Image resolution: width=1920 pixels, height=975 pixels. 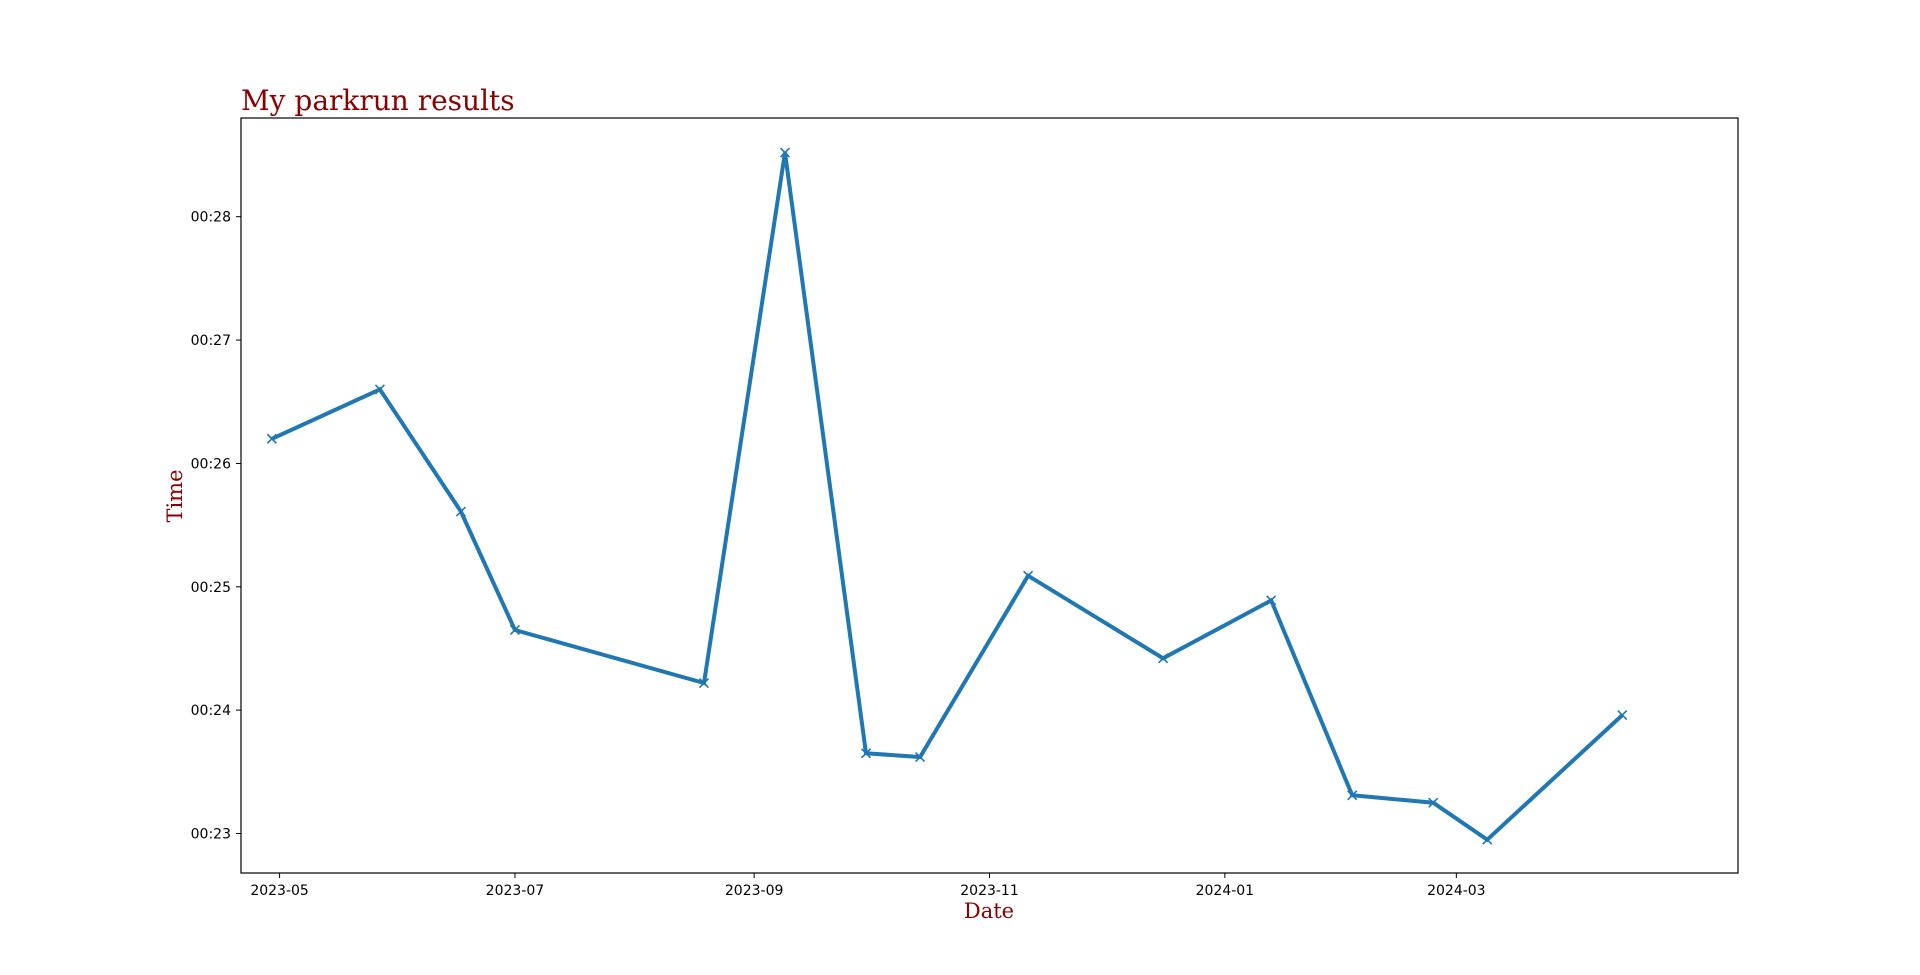 I want to click on x-tick-label: 2023-05, so click(x=279, y=891).